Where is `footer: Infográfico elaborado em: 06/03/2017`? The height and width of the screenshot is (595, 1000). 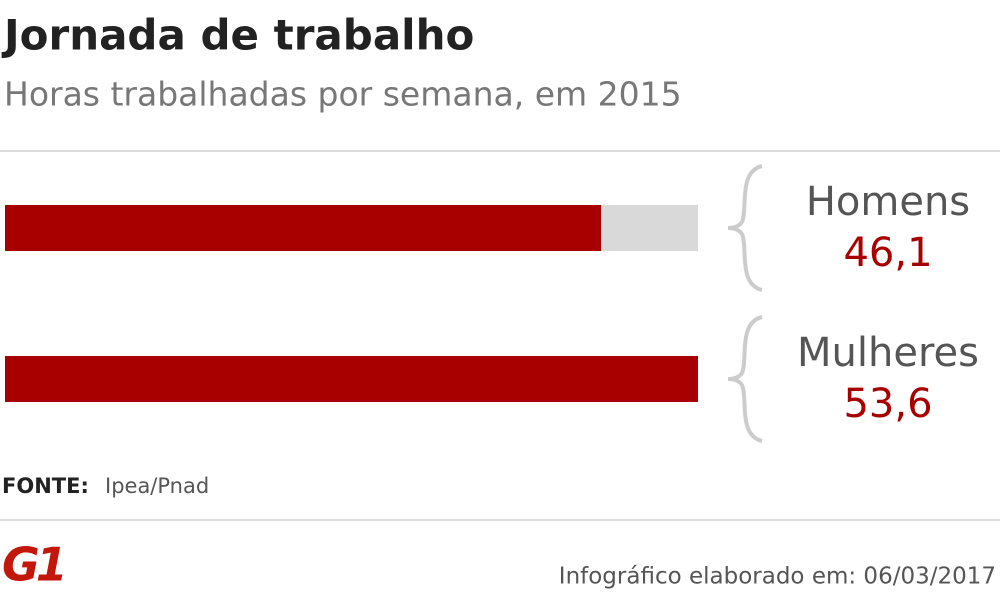
footer: Infográfico elaborado em: 06/03/2017 is located at coordinates (777, 577).